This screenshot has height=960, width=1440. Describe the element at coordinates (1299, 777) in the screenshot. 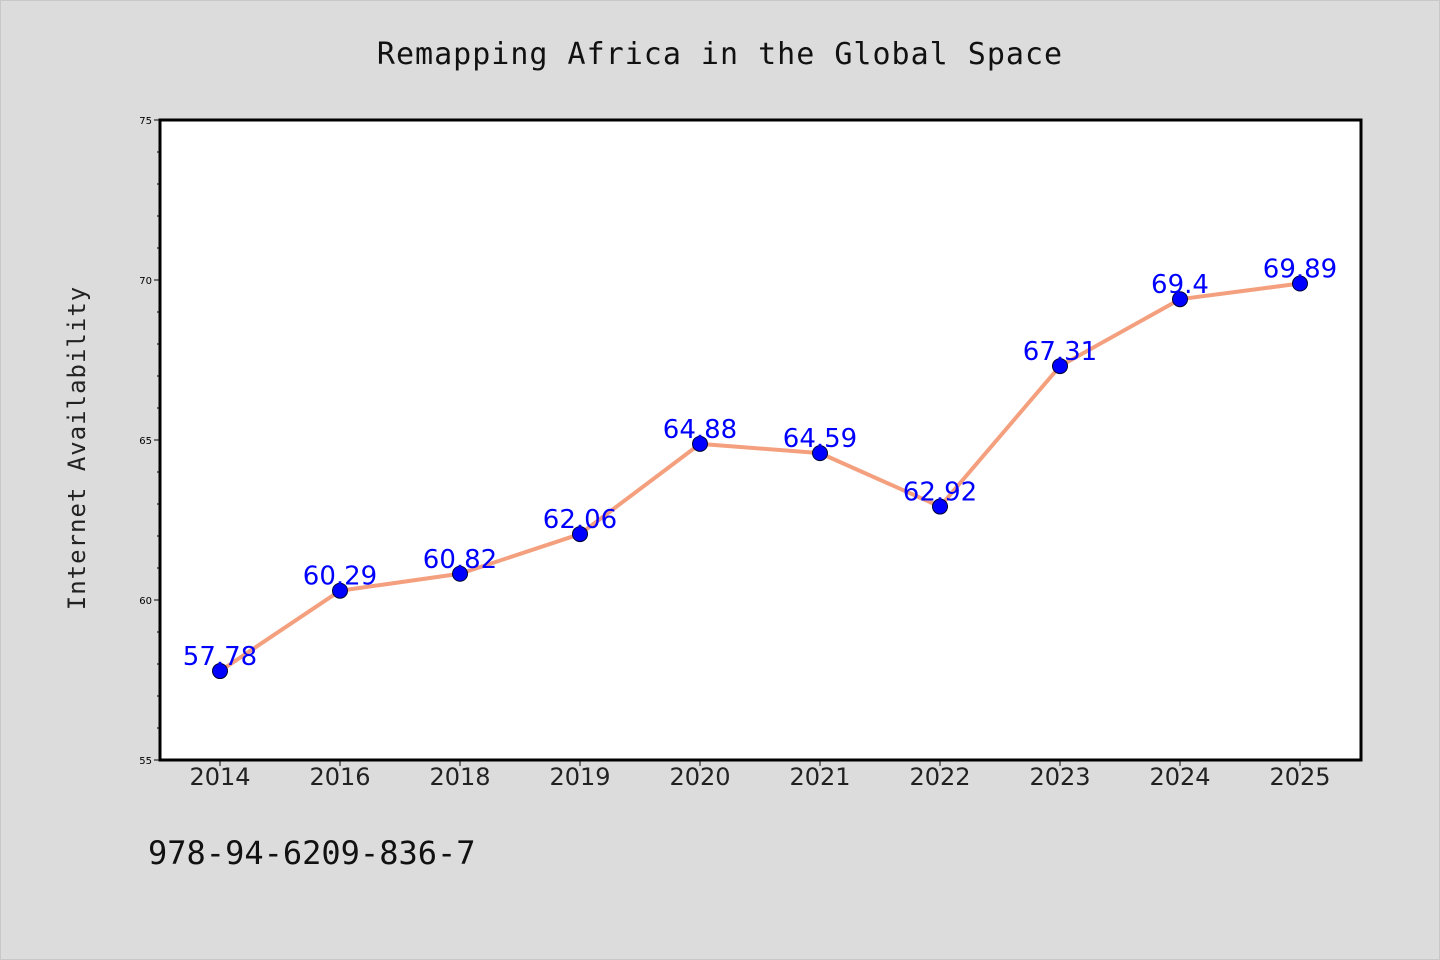

I see `x-tick-label: 2025` at that location.